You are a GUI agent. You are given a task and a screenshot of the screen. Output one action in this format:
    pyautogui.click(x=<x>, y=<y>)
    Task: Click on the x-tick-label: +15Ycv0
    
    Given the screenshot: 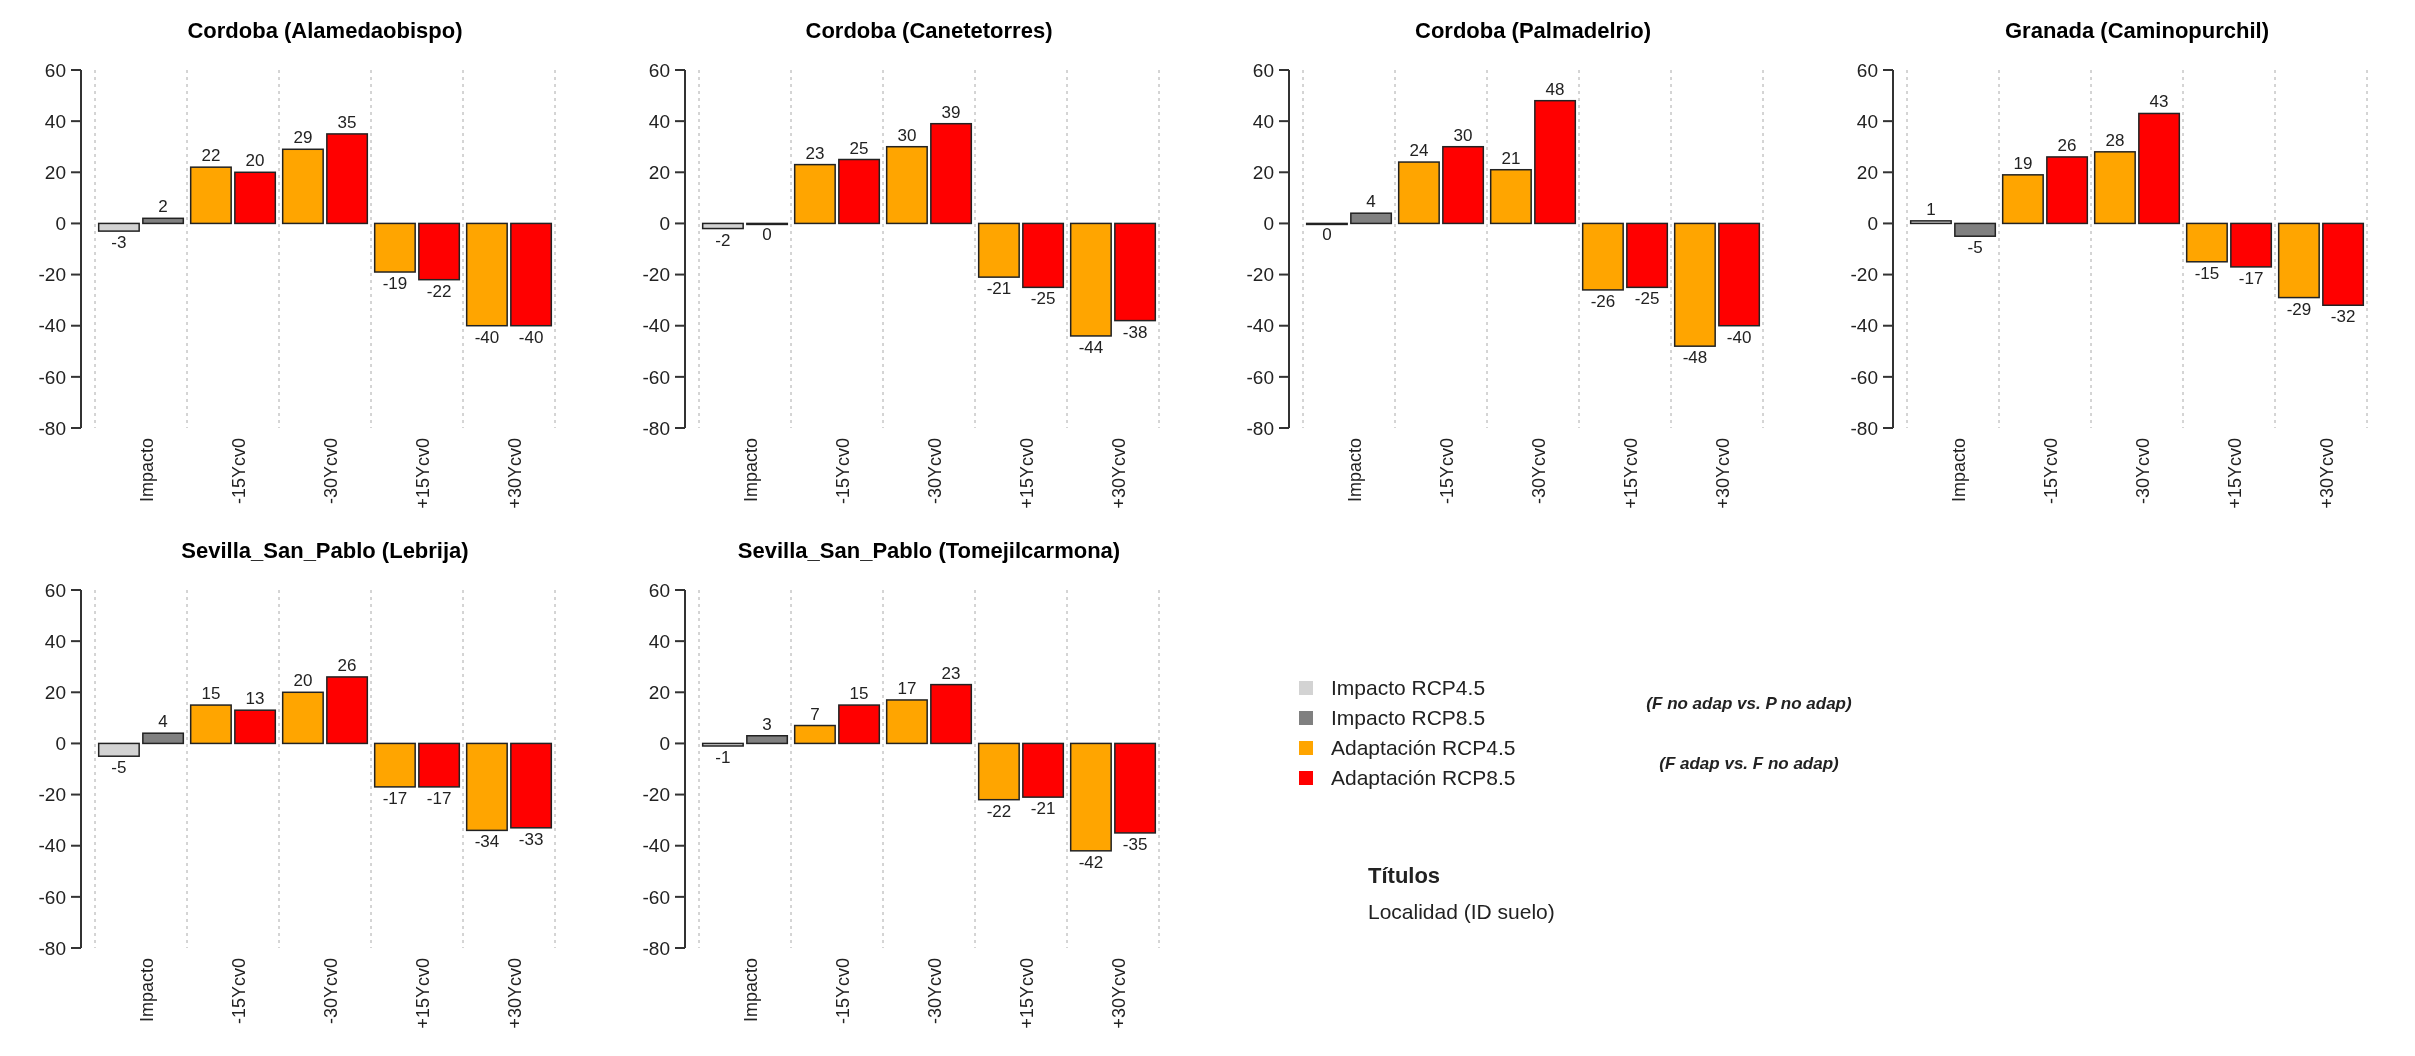 What is the action you would take?
    pyautogui.click(x=423, y=993)
    